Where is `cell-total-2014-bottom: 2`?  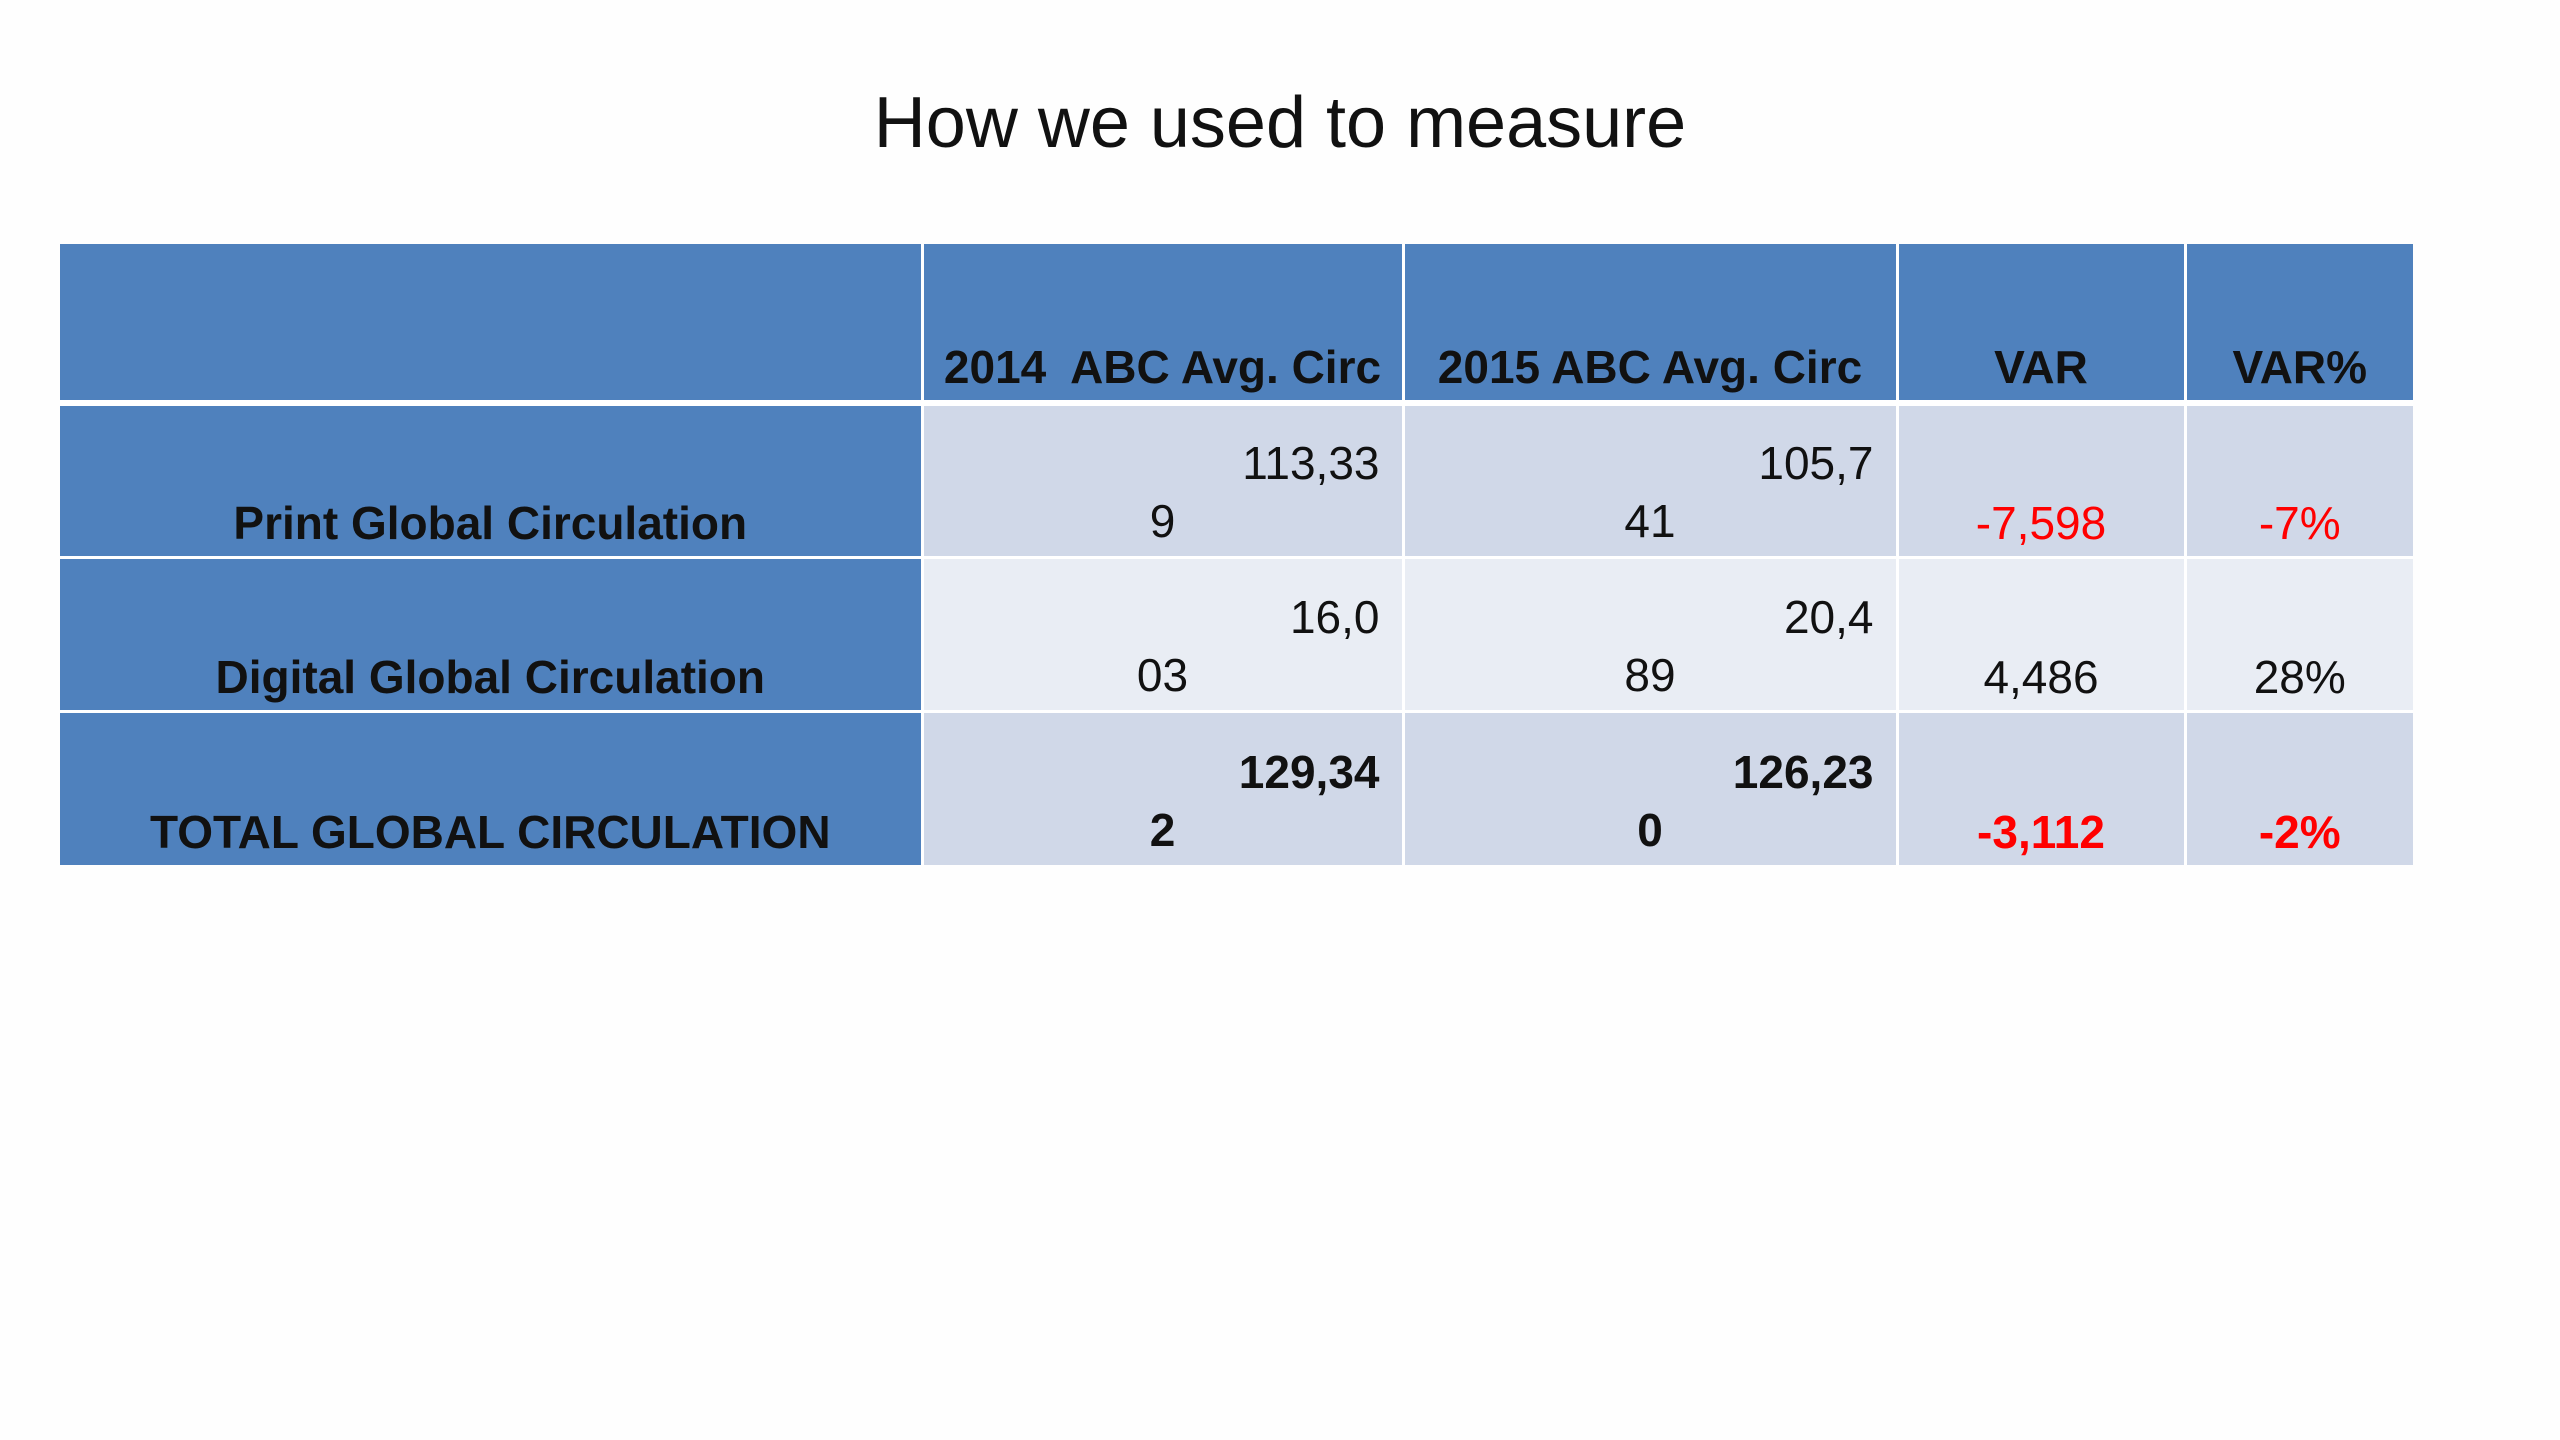
cell-total-2014-bottom: 2 is located at coordinates (1162, 830).